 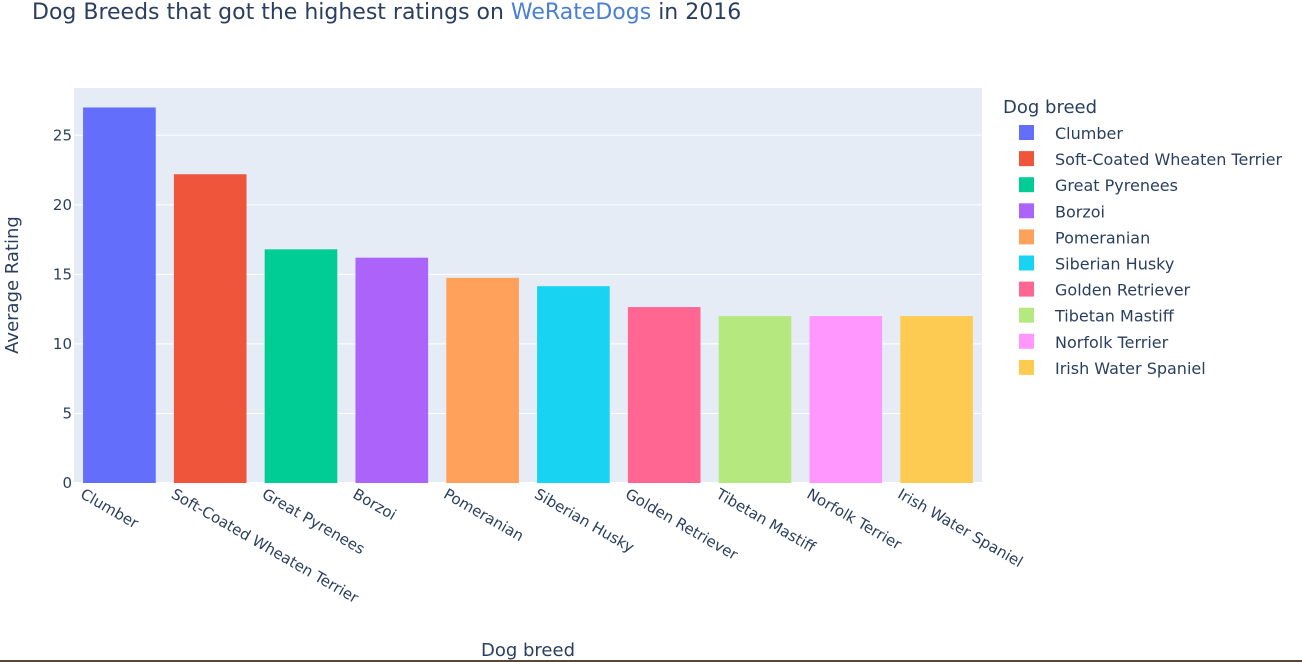 What do you see at coordinates (1089, 133) in the screenshot?
I see `legend-label: Clumber` at bounding box center [1089, 133].